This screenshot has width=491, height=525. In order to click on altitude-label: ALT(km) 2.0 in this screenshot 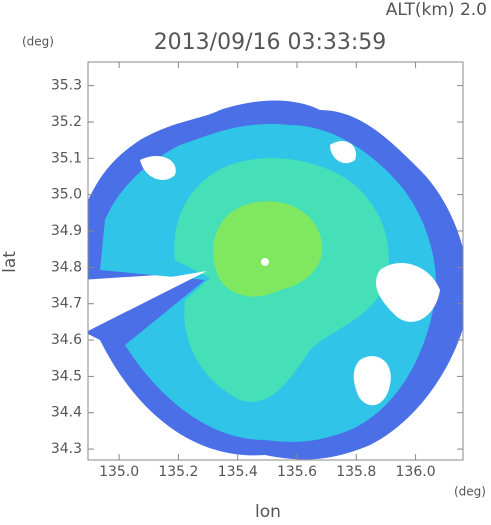, I will do `click(436, 10)`.